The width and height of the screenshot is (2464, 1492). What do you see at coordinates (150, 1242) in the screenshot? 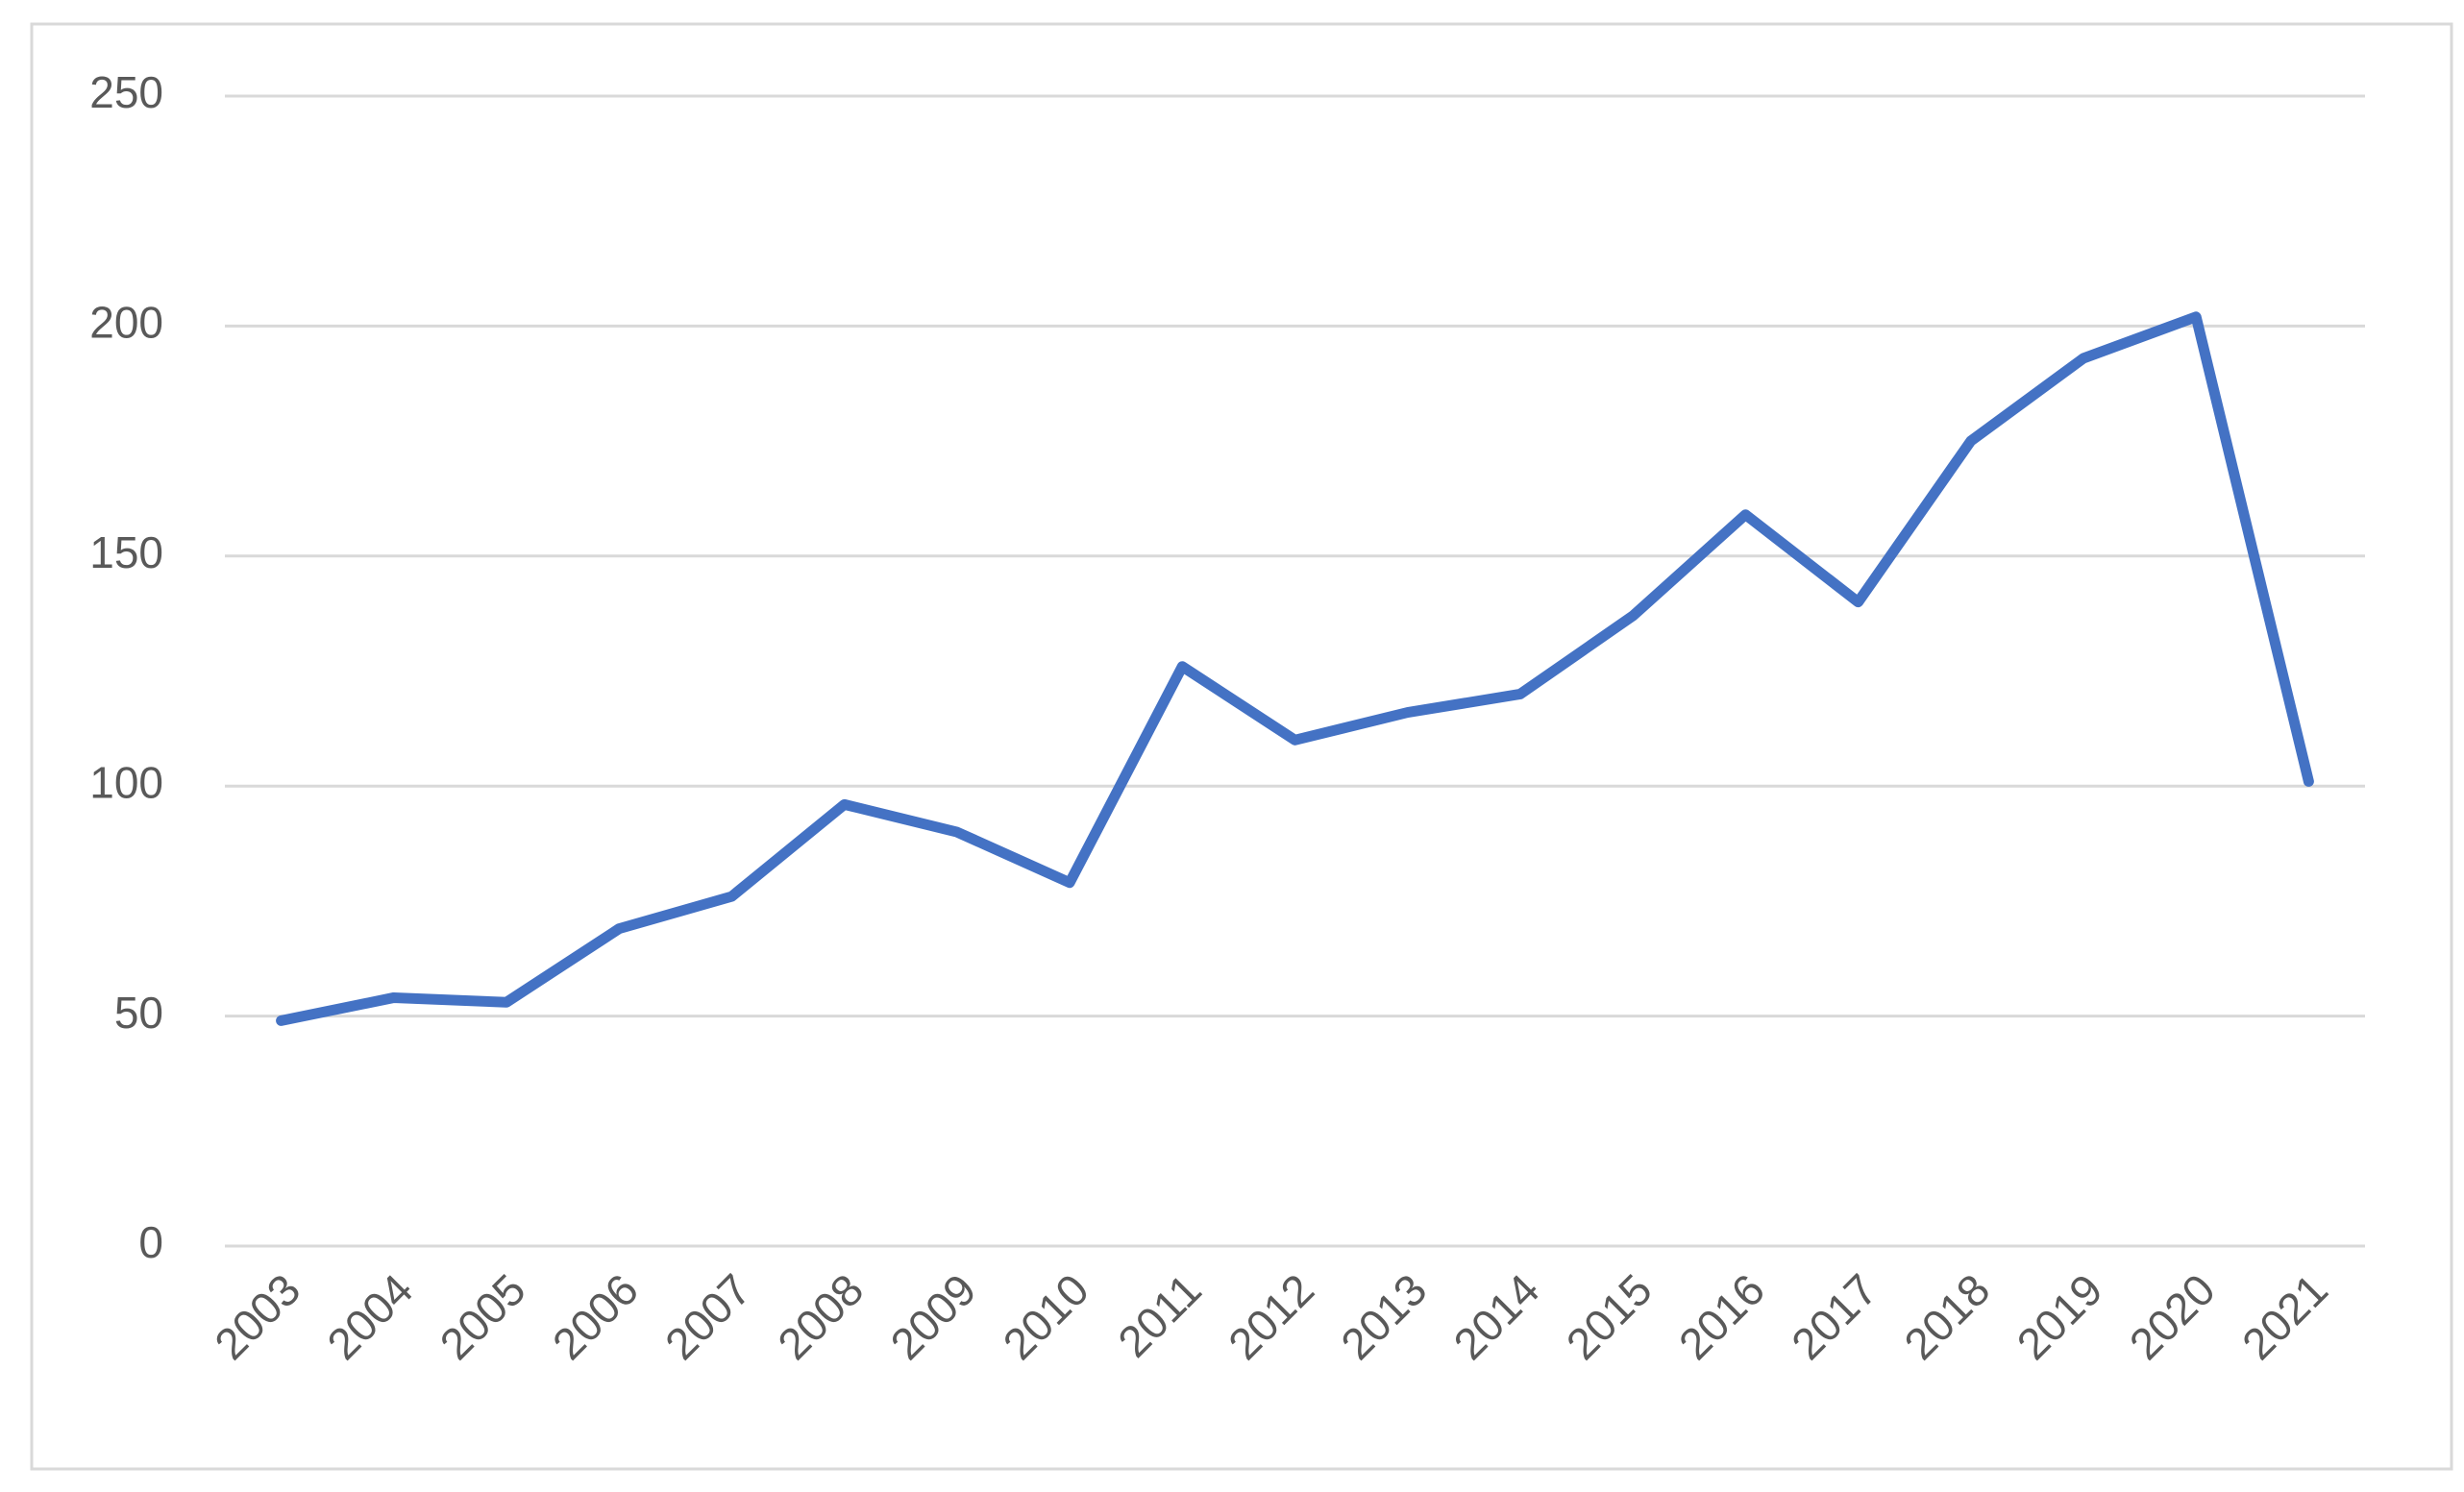
I see `y-tick-label: 0` at bounding box center [150, 1242].